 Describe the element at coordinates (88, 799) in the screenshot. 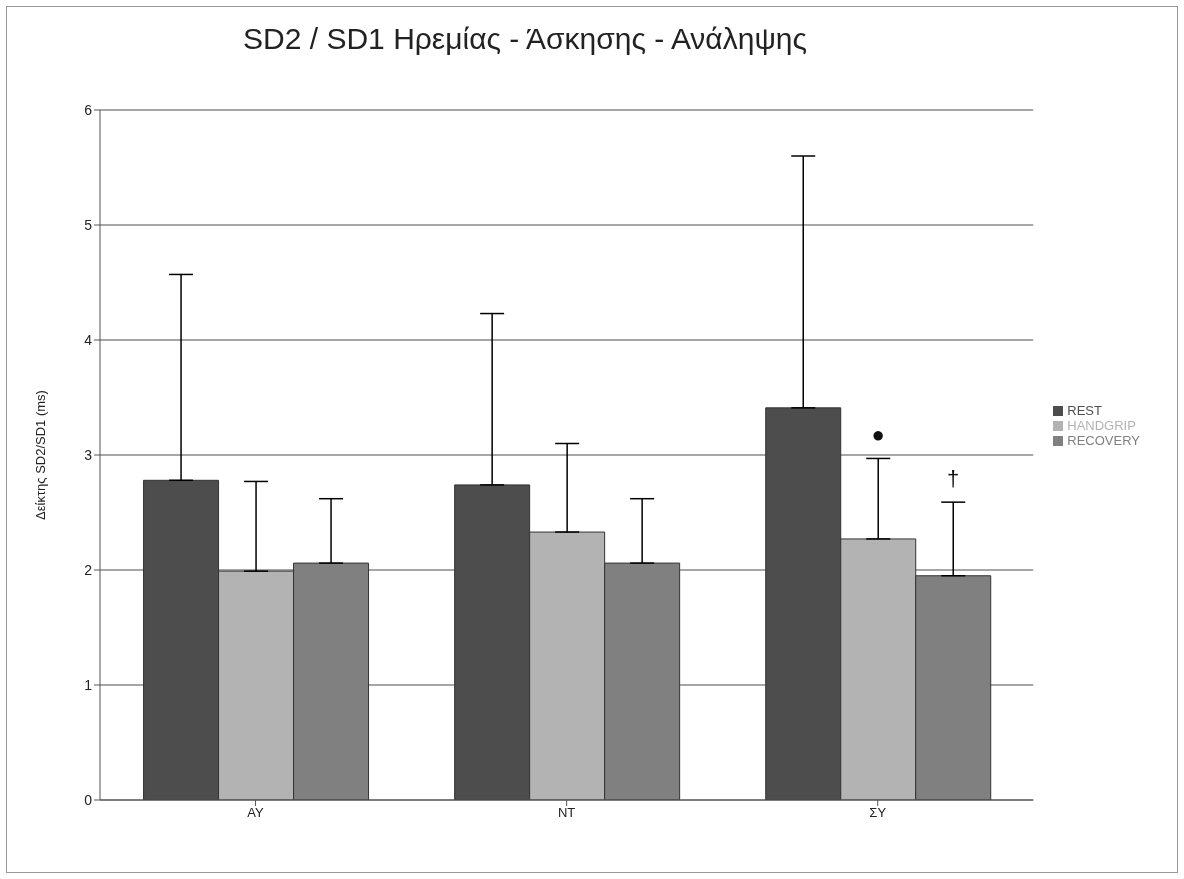

I see `y-tick-label: 0` at that location.